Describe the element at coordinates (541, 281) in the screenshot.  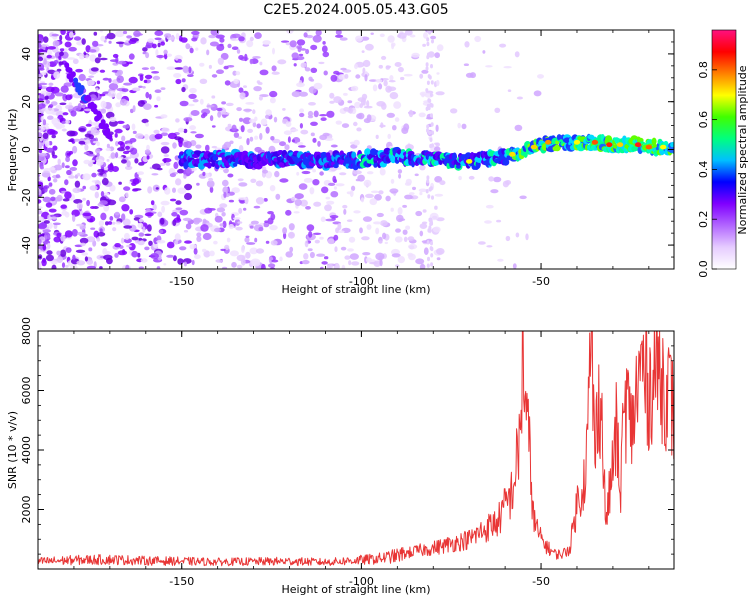
I see `spectrogram-x-tick-label: -50` at that location.